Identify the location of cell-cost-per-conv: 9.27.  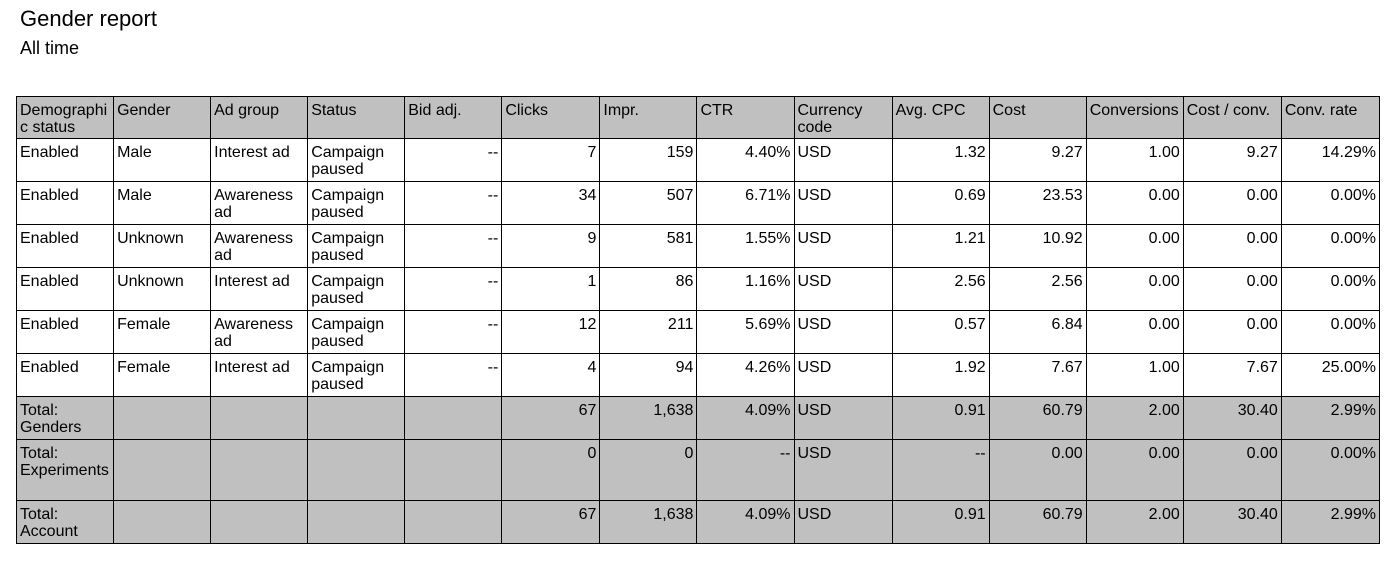
(1232, 160).